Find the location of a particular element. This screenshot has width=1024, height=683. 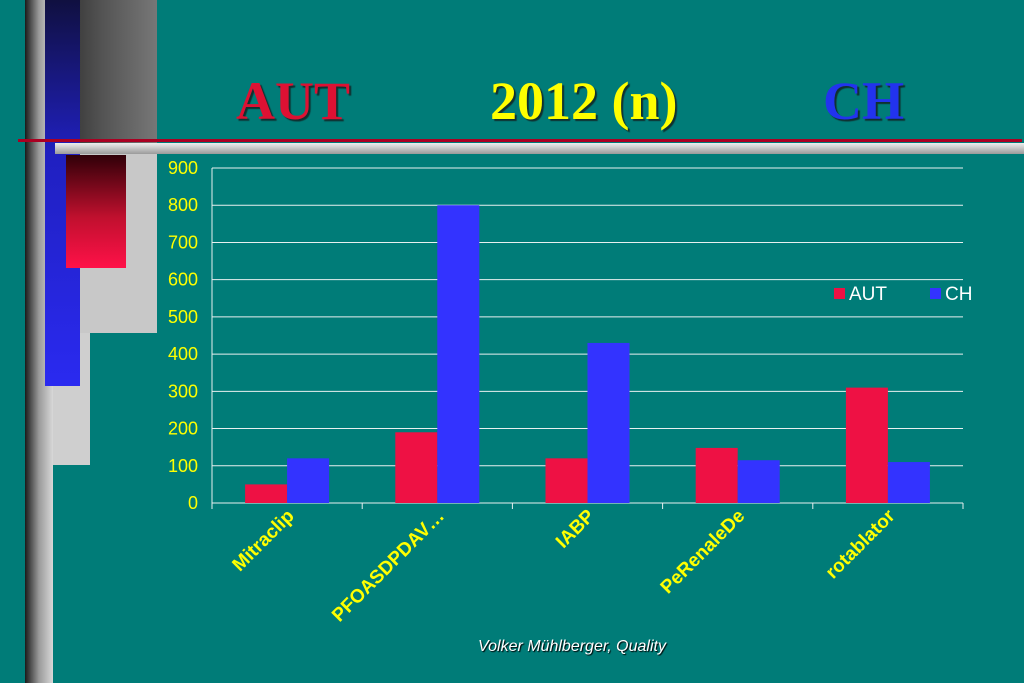

y-tick-label: 200 is located at coordinates (183, 429).